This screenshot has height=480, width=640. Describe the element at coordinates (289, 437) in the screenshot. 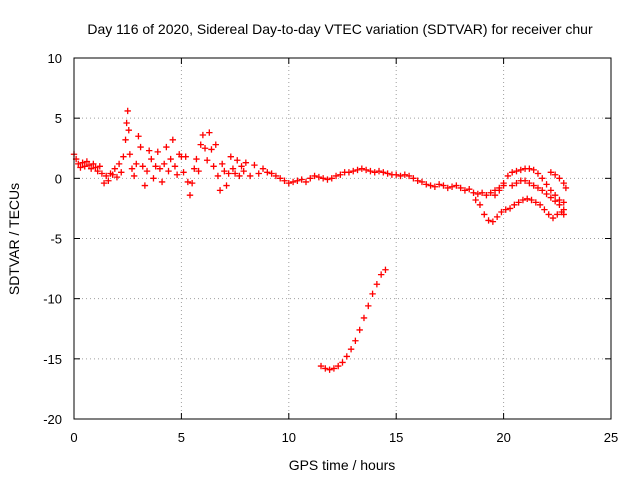

I see `x-tick-label: 10` at that location.